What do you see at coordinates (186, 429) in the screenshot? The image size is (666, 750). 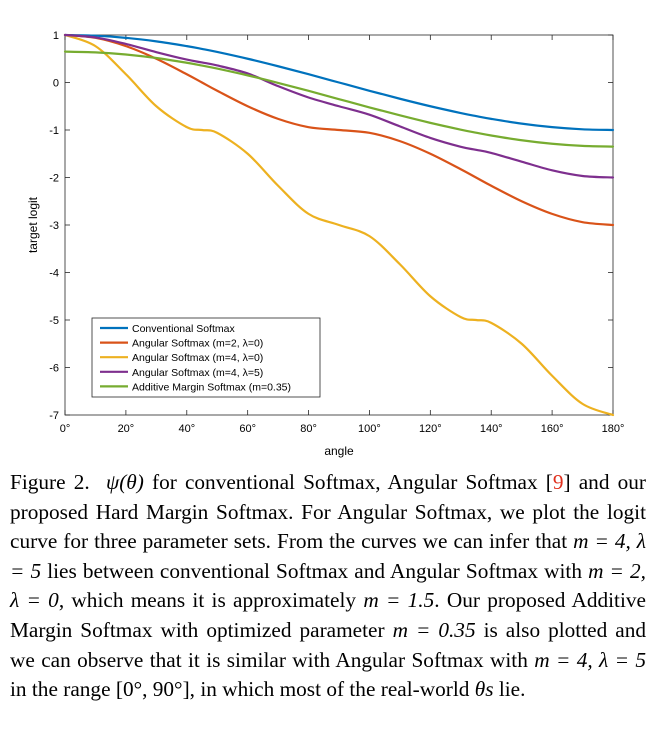 I see `x-tick-label: 40°` at bounding box center [186, 429].